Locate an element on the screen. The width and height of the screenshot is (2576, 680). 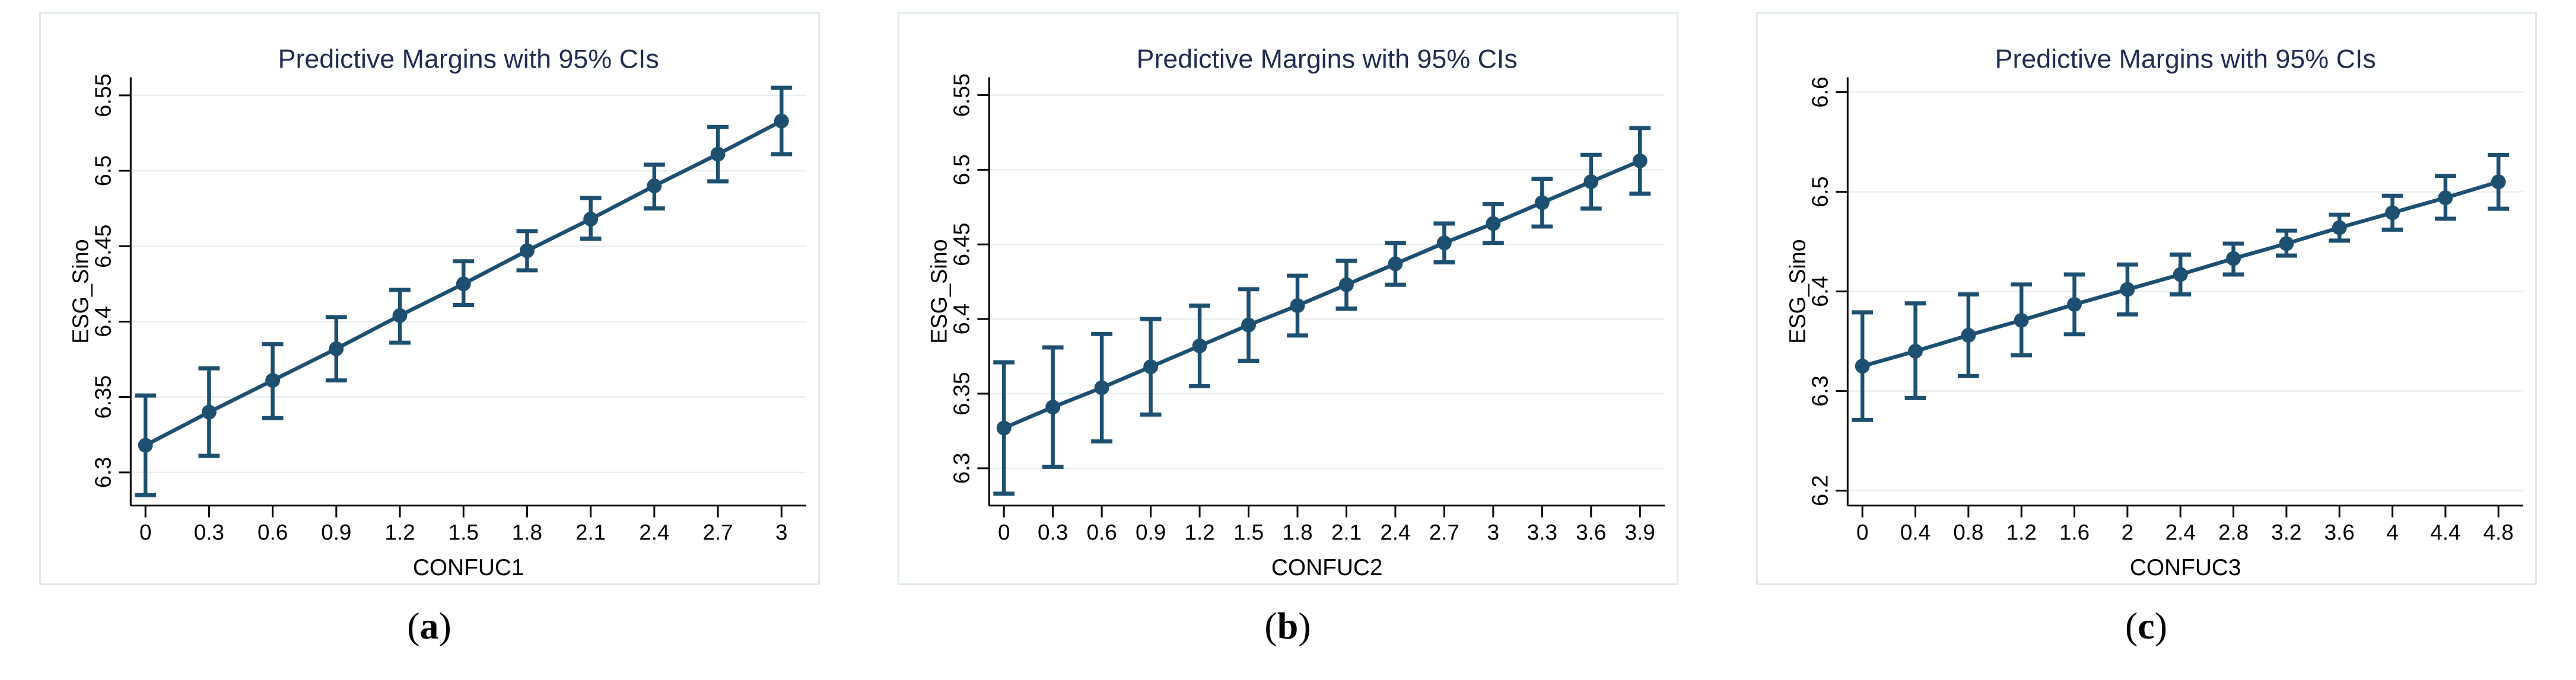
x-tick-label: 0.8 is located at coordinates (1968, 532).